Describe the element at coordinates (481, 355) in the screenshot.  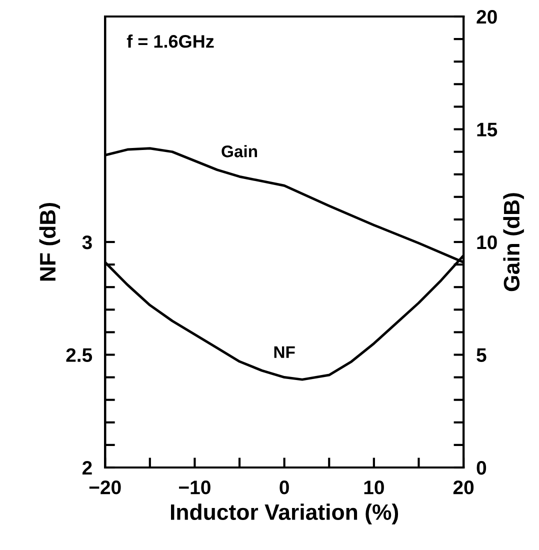
I see `y2-tick-label: 5` at that location.